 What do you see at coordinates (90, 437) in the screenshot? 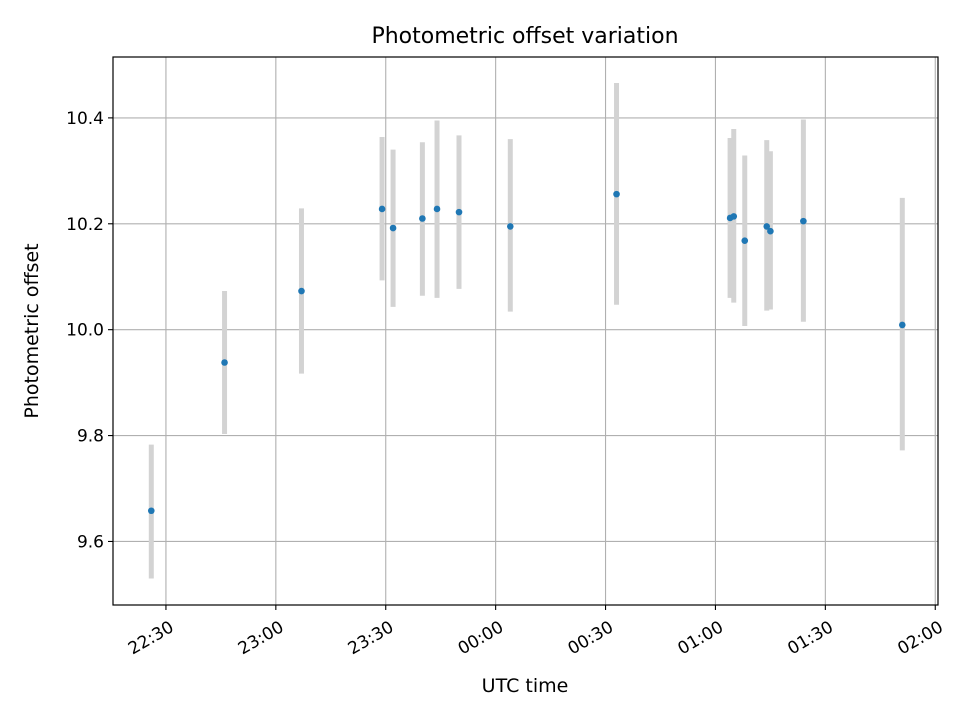
I see `y-tick-label: 9.8` at bounding box center [90, 437].